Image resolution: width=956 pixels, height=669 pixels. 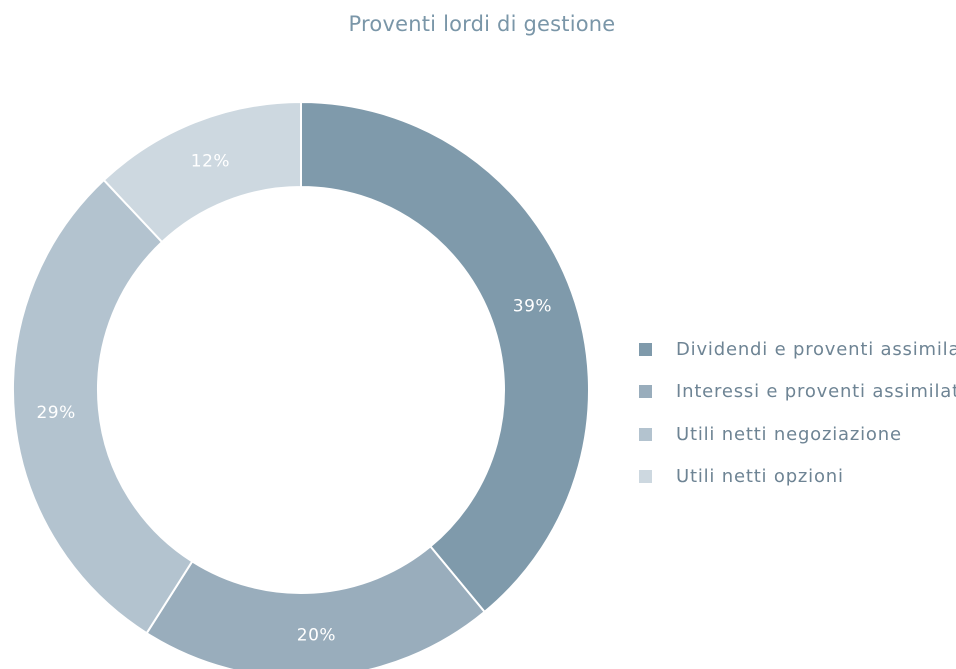 What do you see at coordinates (210, 161) in the screenshot?
I see `slice-label-4: 12%` at bounding box center [210, 161].